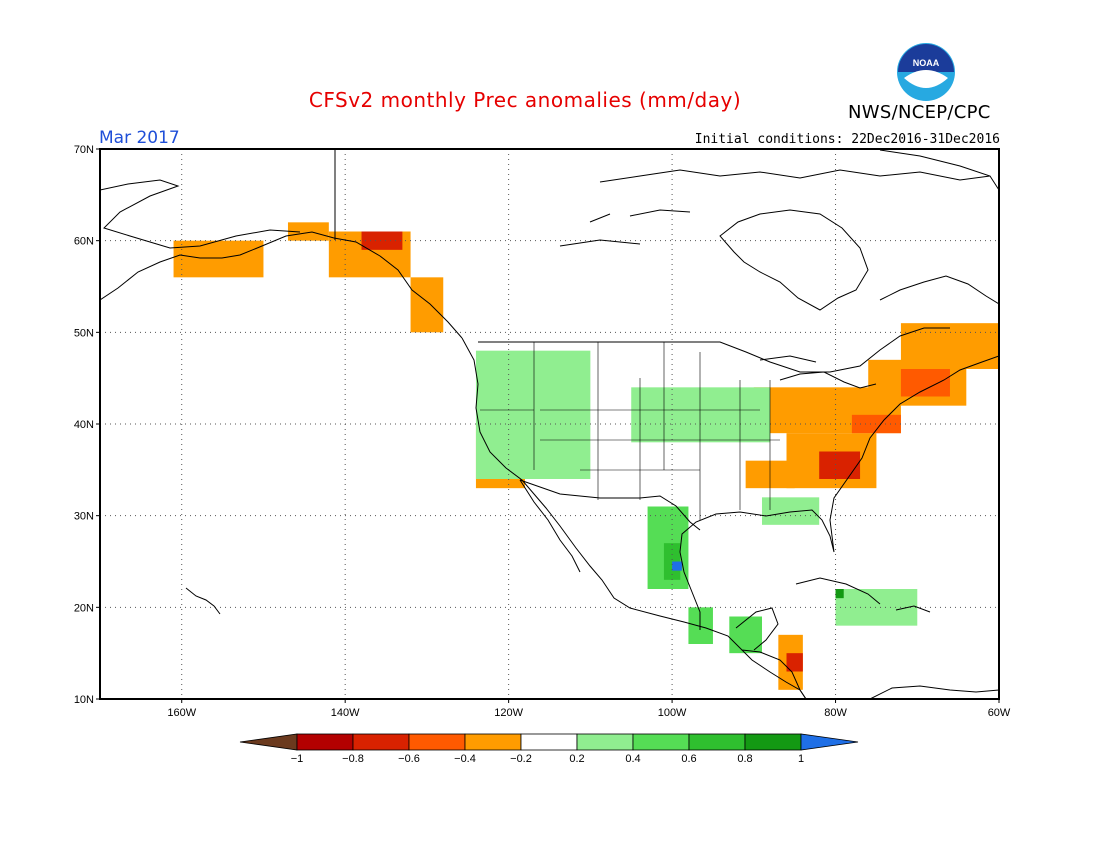 The width and height of the screenshot is (1100, 850). I want to click on yucatan, so click(757, 629).